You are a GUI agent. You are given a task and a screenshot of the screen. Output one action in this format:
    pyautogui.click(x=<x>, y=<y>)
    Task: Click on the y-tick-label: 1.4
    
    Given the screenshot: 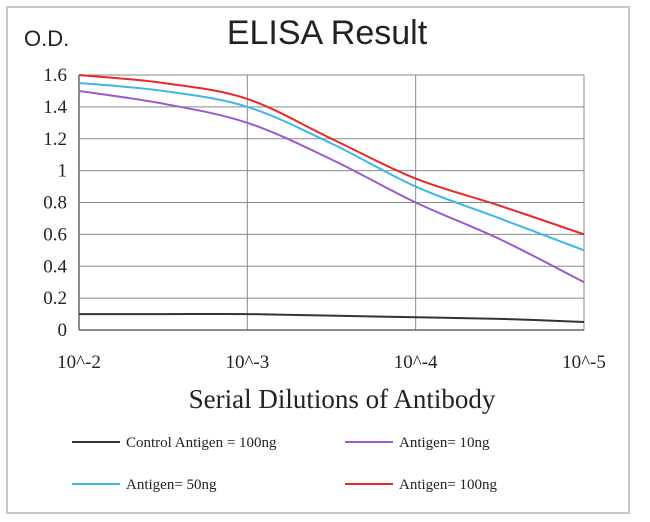 What is the action you would take?
    pyautogui.click(x=55, y=107)
    